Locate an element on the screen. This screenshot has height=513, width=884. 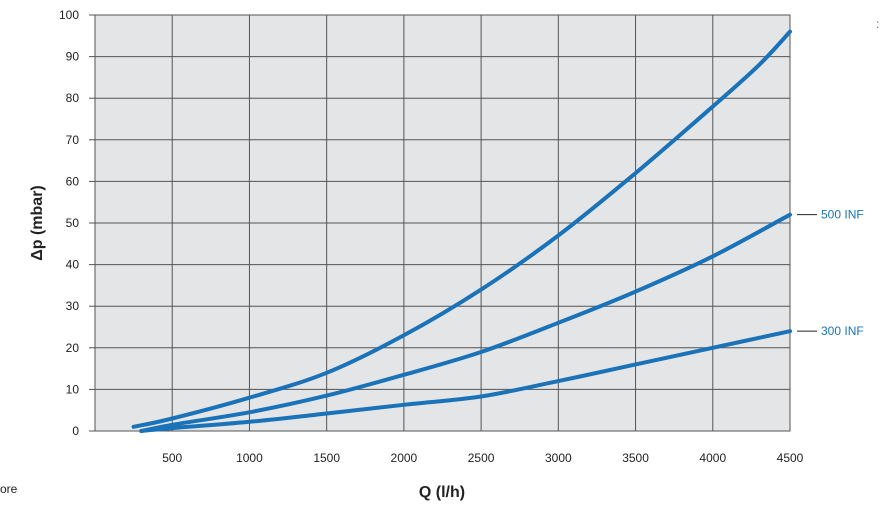
x-tick-label: 4500 is located at coordinates (790, 458).